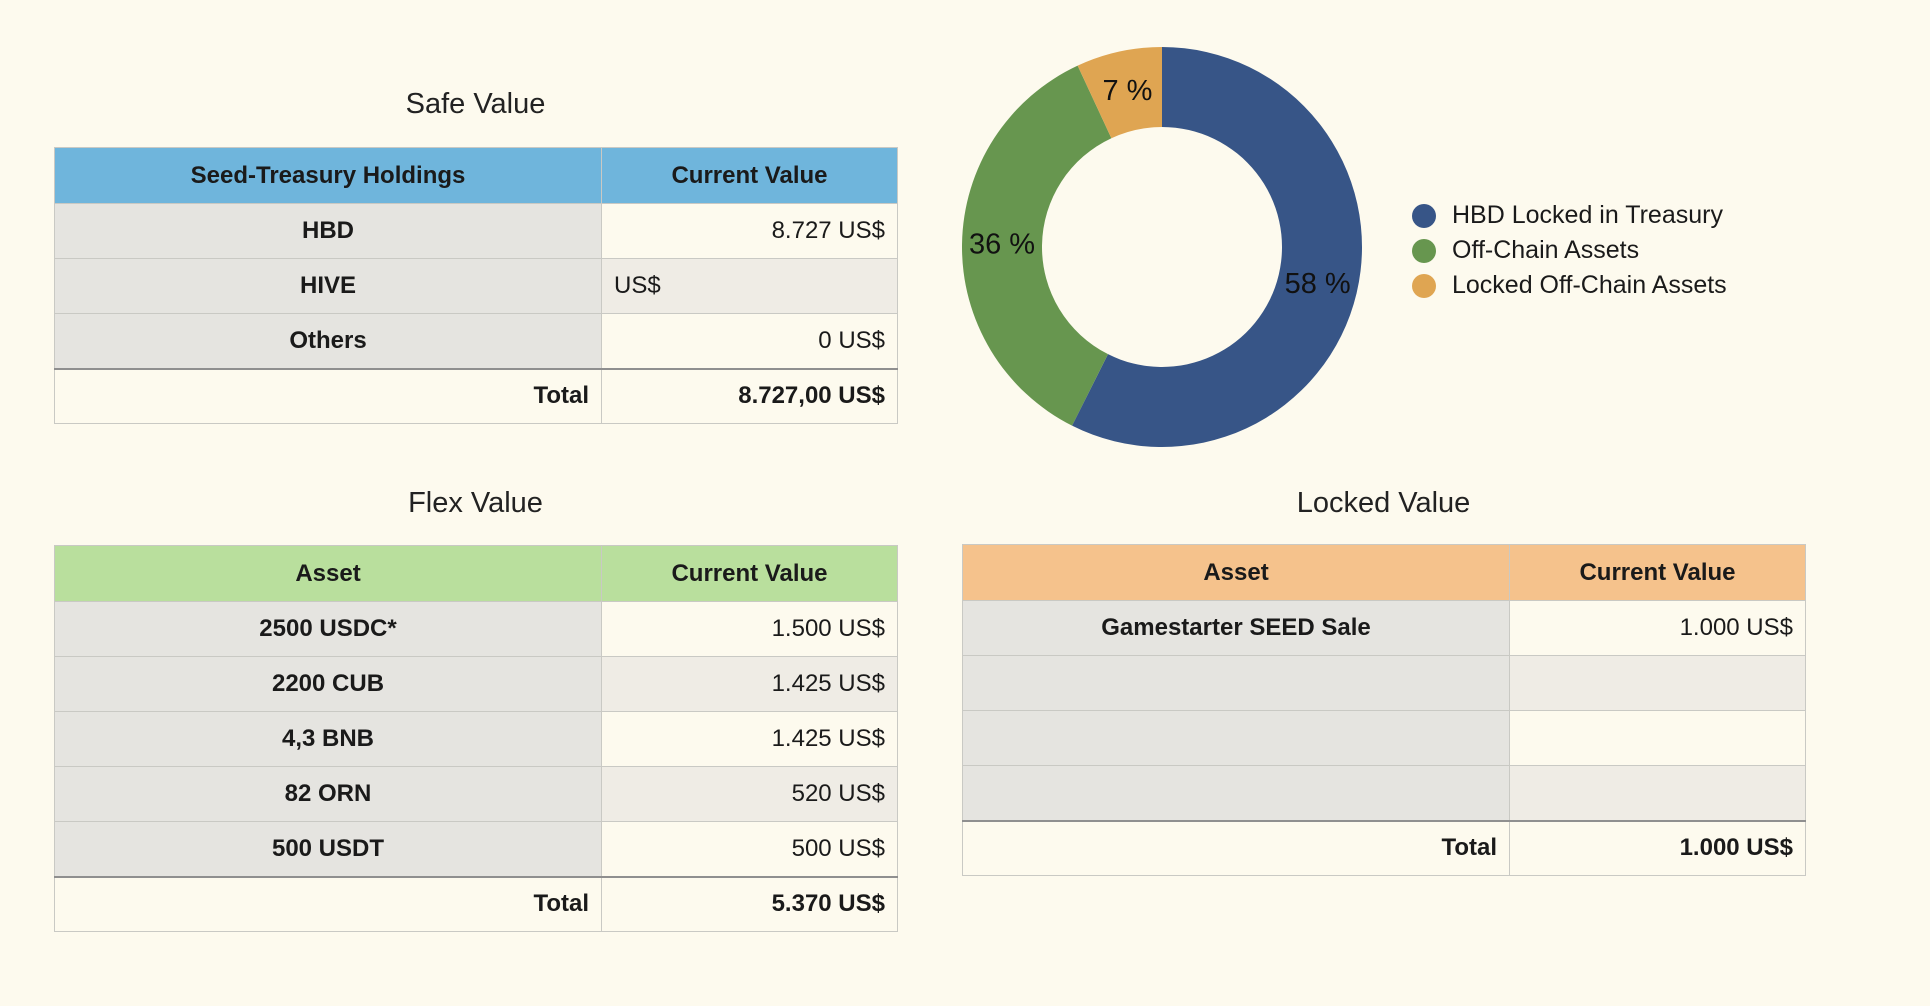 Image resolution: width=1930 pixels, height=1006 pixels. I want to click on value-cell: 520 US$, so click(749, 794).